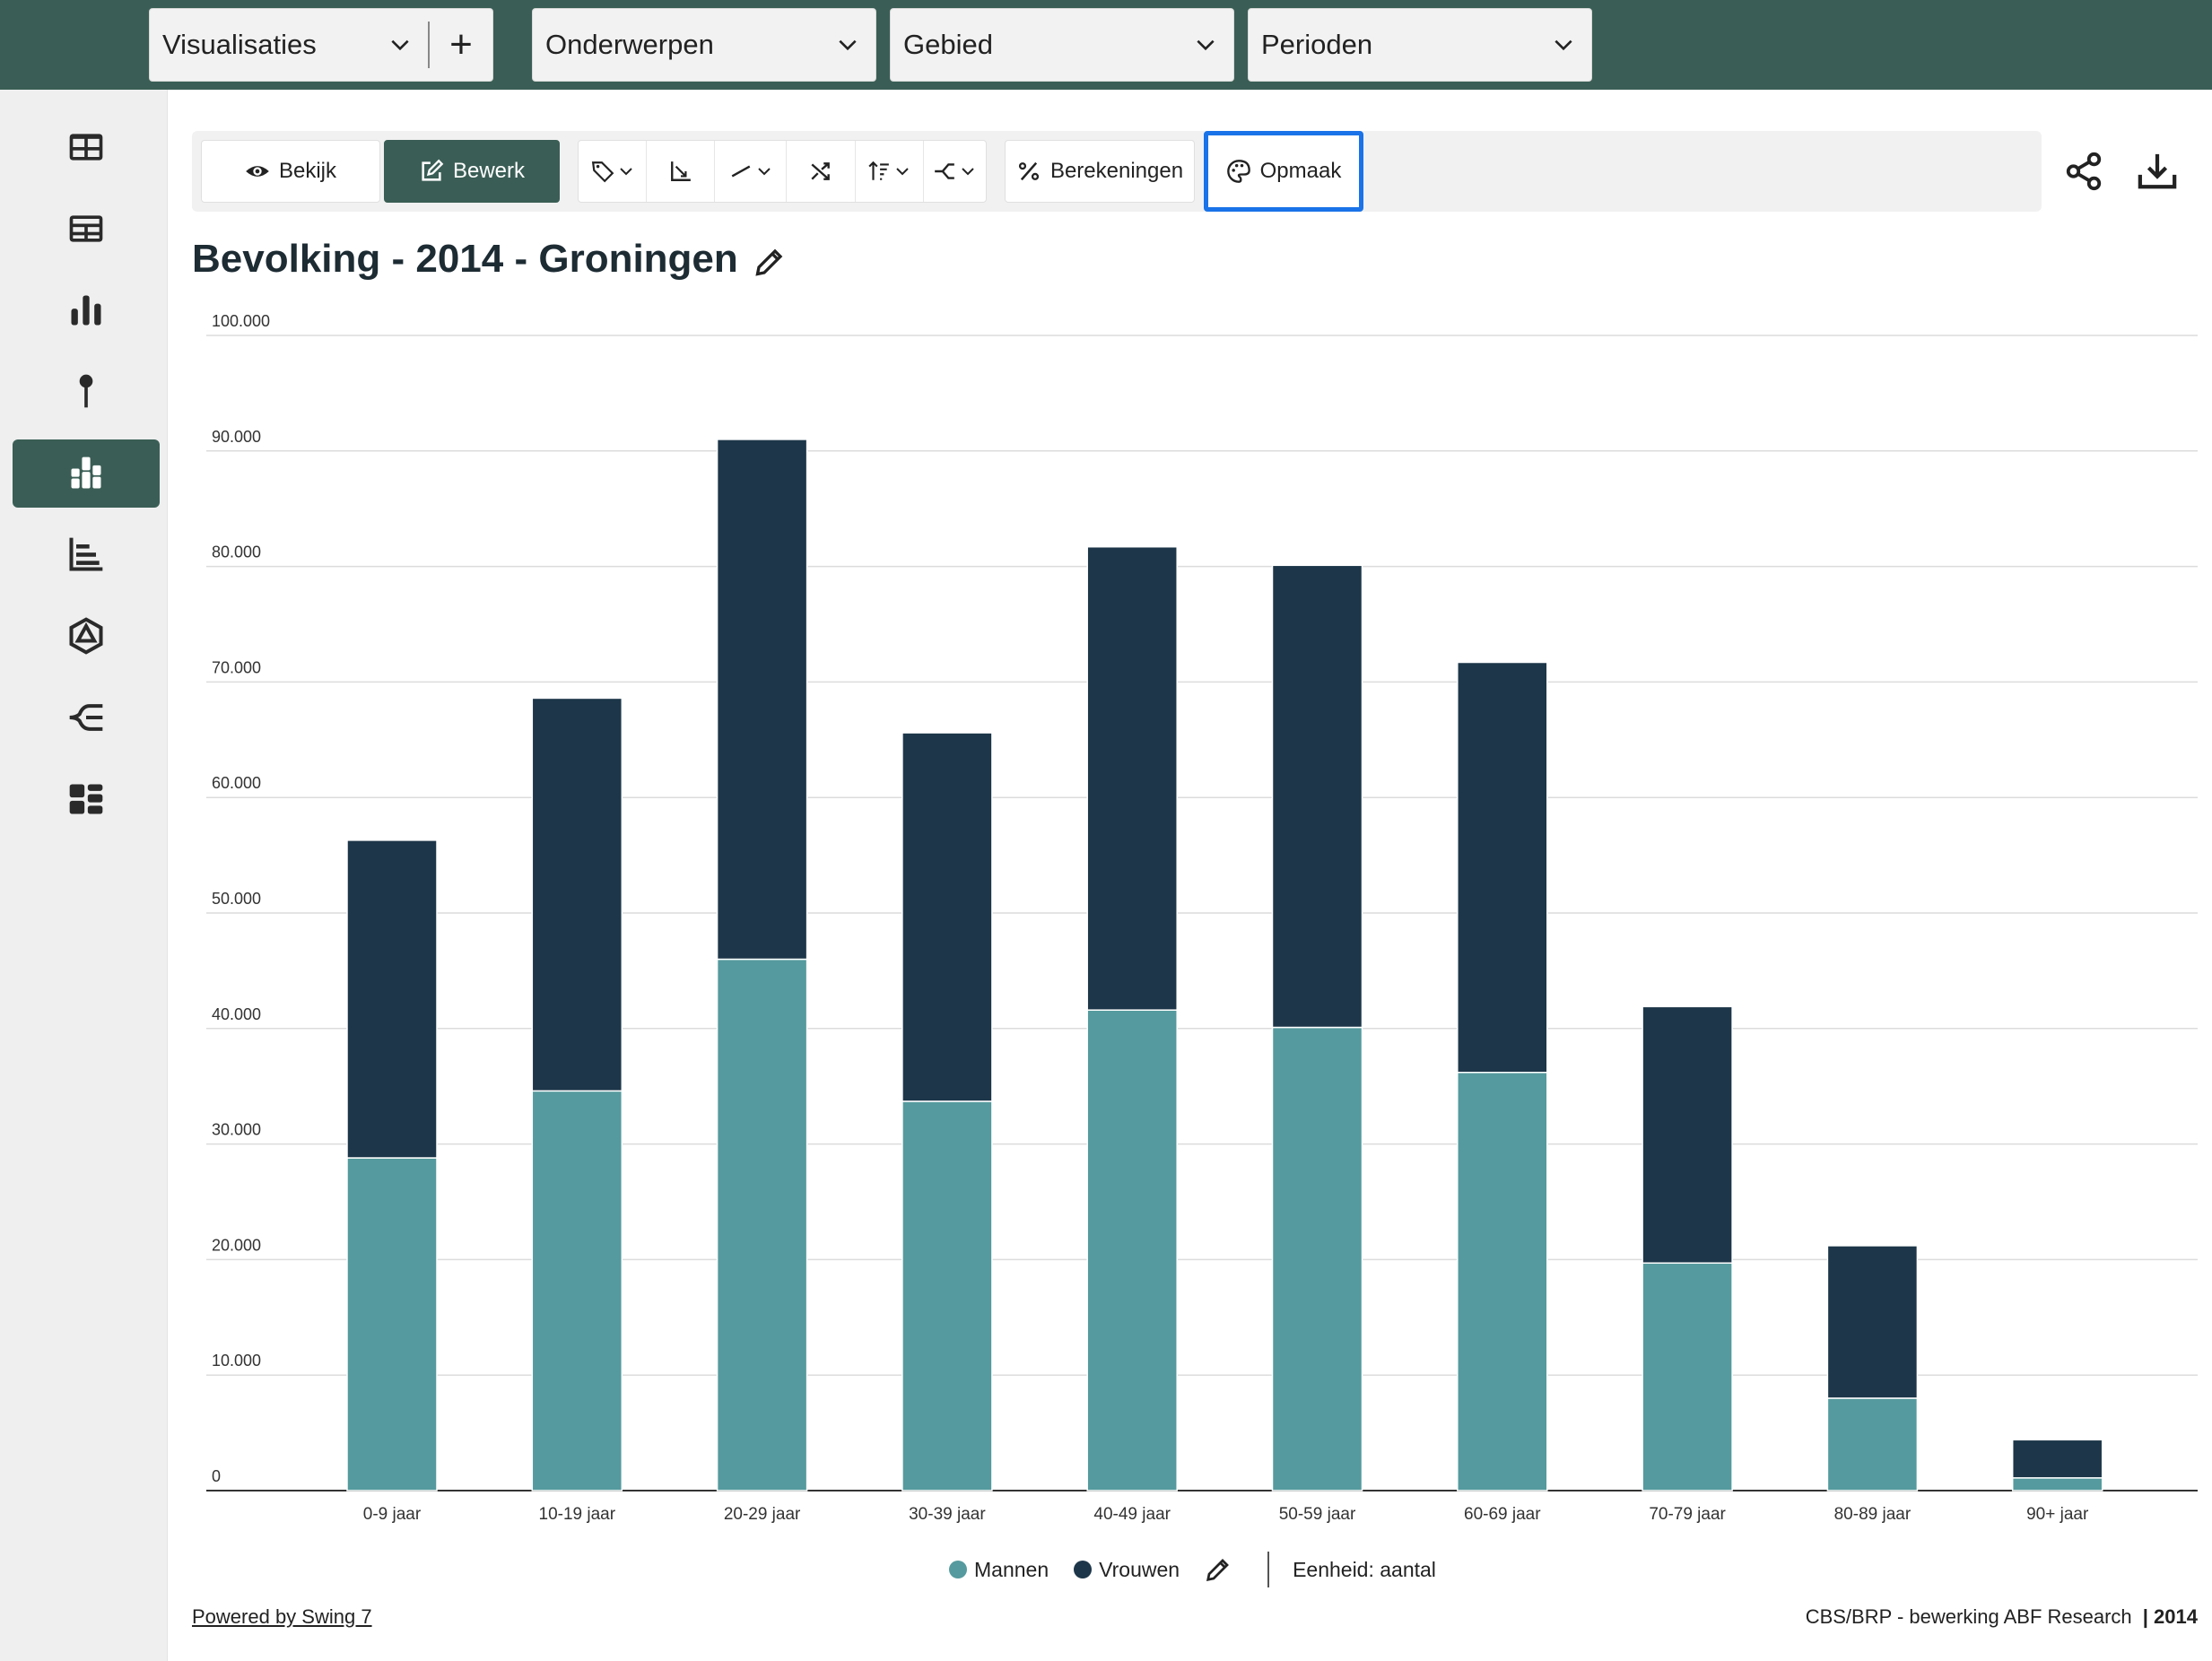 The width and height of the screenshot is (2212, 1661). I want to click on powered-by-link: Powered by Swing 7, so click(282, 1616).